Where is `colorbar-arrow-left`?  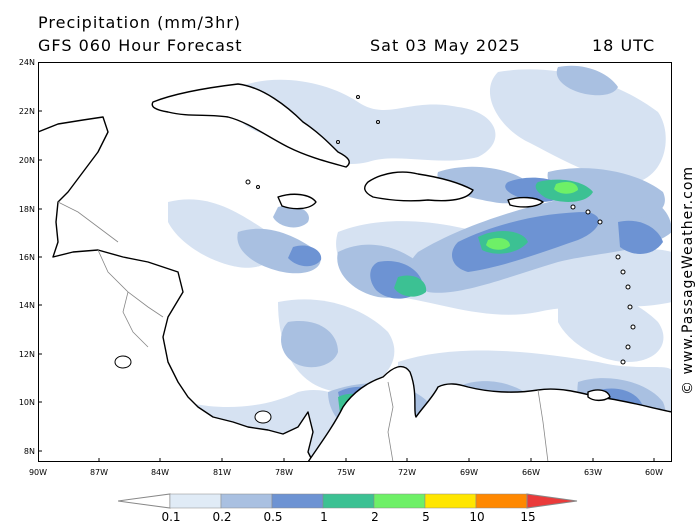 colorbar-arrow-left is located at coordinates (144, 501).